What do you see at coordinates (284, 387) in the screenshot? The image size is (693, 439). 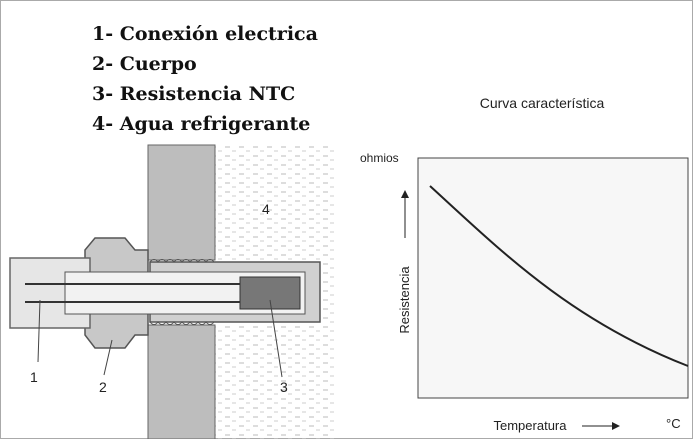 I see `callout: 3` at bounding box center [284, 387].